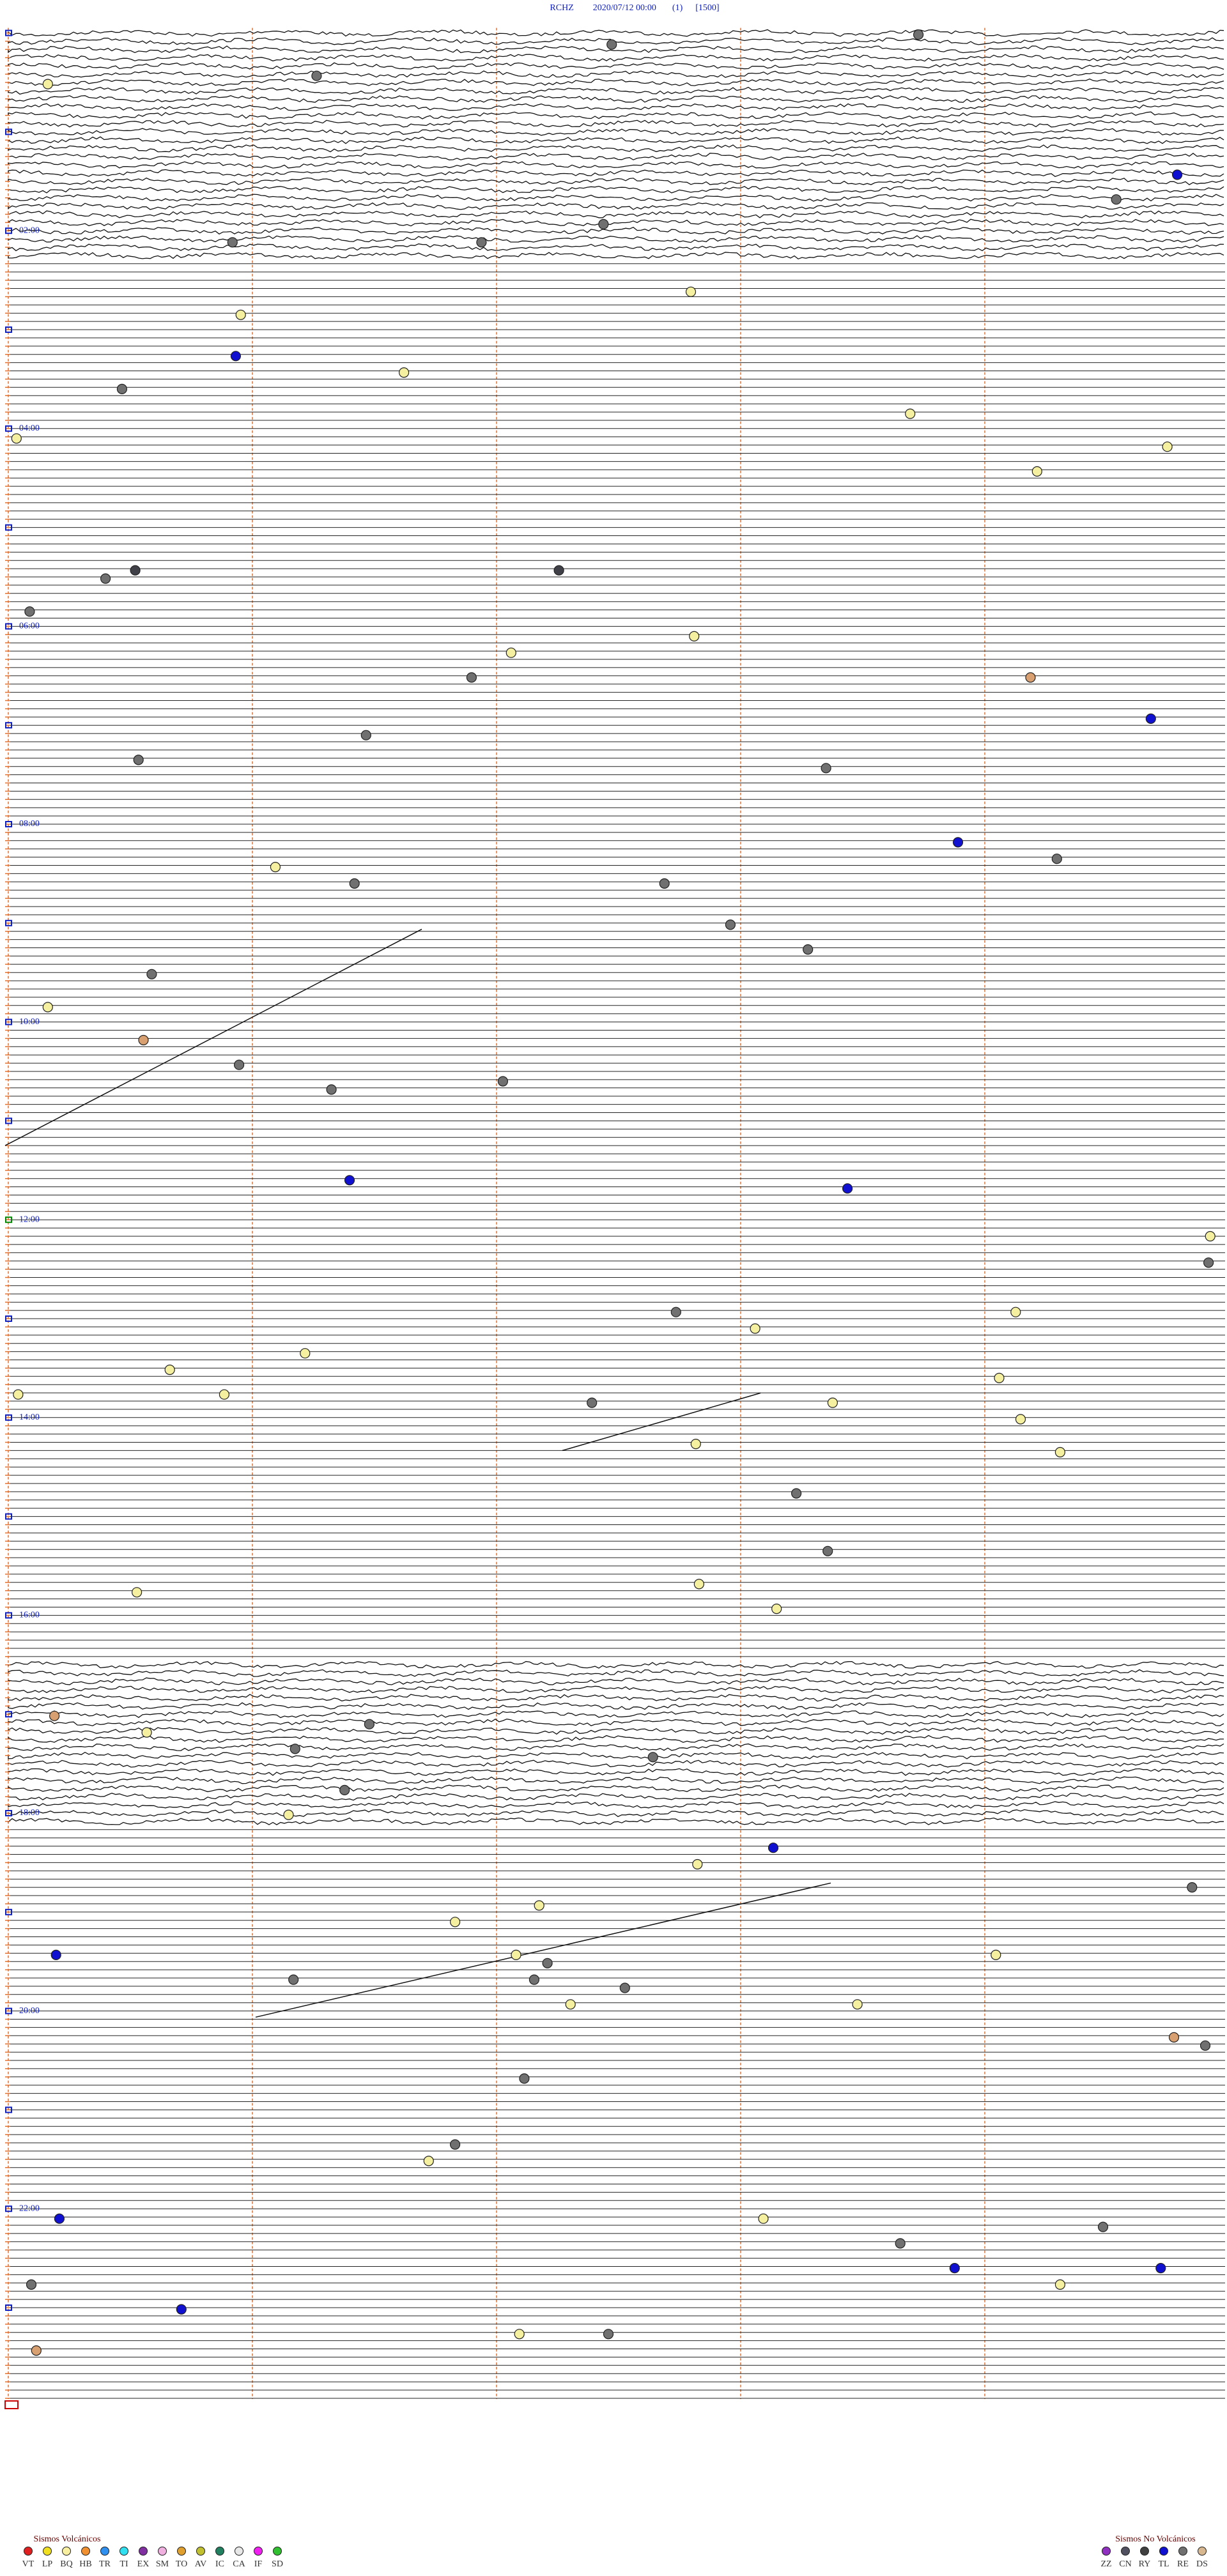 The width and height of the screenshot is (1227, 2576). Describe the element at coordinates (29, 1417) in the screenshot. I see `time-label: 14:00` at that location.